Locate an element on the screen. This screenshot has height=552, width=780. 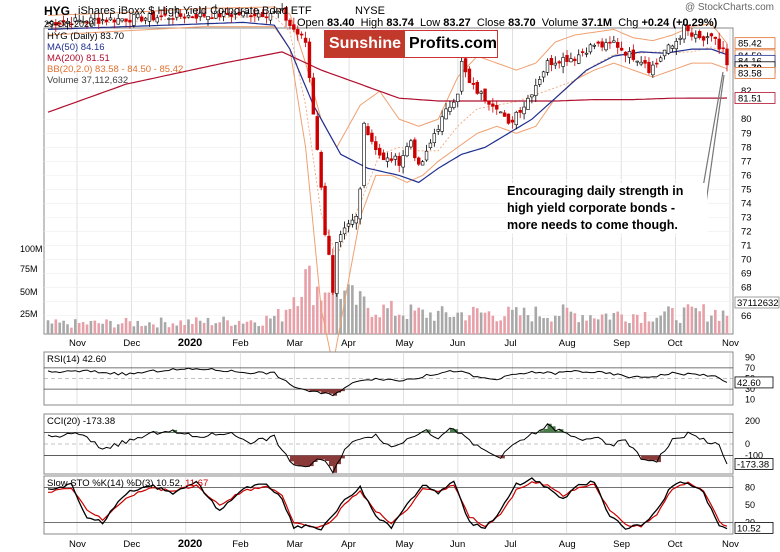
price-tick-label: 70 is located at coordinates (746, 260).